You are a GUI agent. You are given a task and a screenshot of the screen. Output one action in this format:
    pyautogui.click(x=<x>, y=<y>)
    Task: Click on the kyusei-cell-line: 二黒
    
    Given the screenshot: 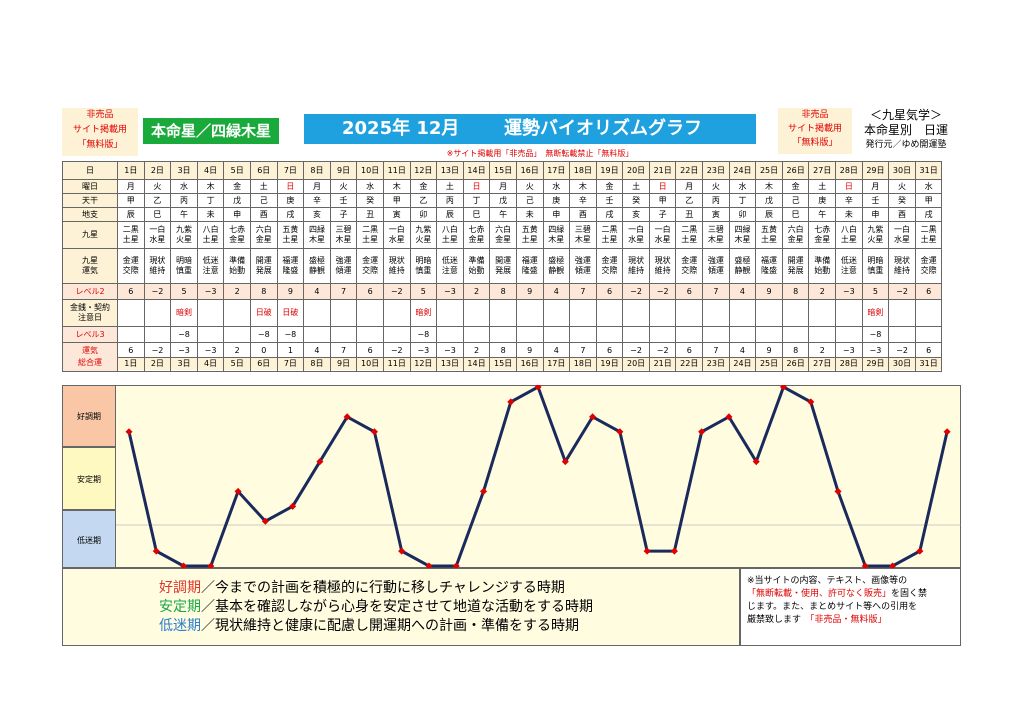 What is the action you would take?
    pyautogui.click(x=370, y=229)
    